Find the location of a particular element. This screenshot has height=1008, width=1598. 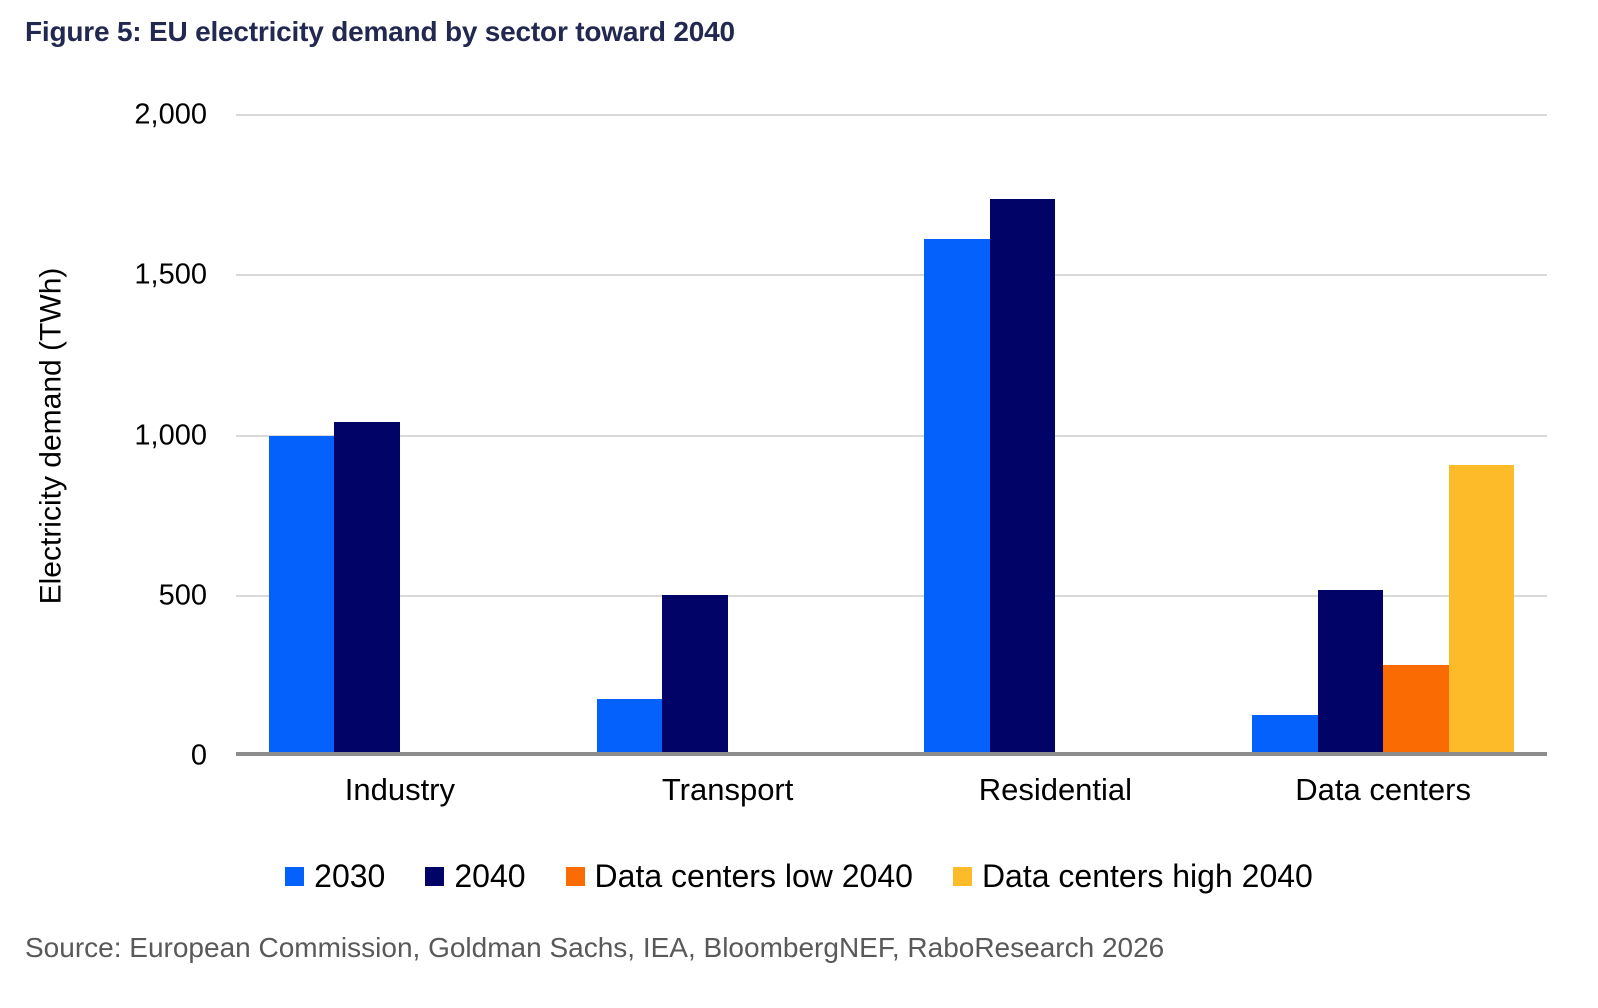

y-tick-label-2000: 2,000 is located at coordinates (170, 114).